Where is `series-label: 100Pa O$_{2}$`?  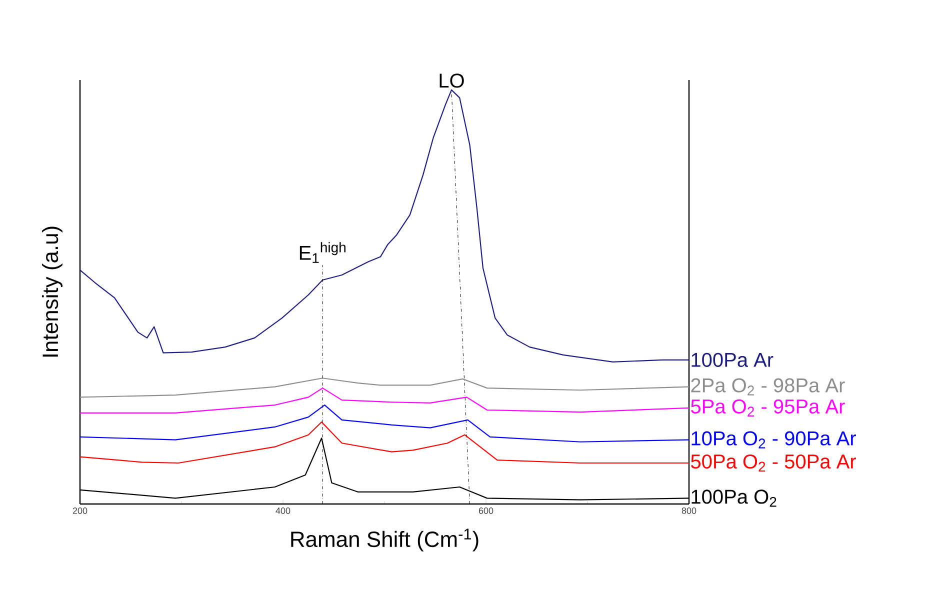 series-label: 100Pa O$_{2}$ is located at coordinates (734, 498).